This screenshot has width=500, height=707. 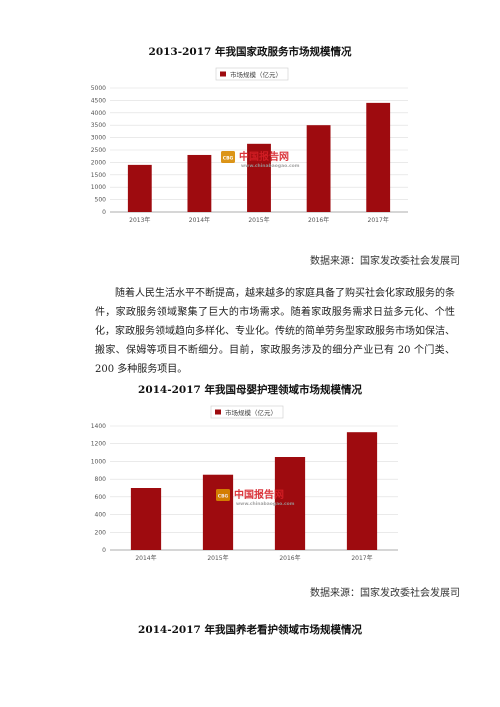 I want to click on y-tick-label: 1500, so click(x=98, y=175).